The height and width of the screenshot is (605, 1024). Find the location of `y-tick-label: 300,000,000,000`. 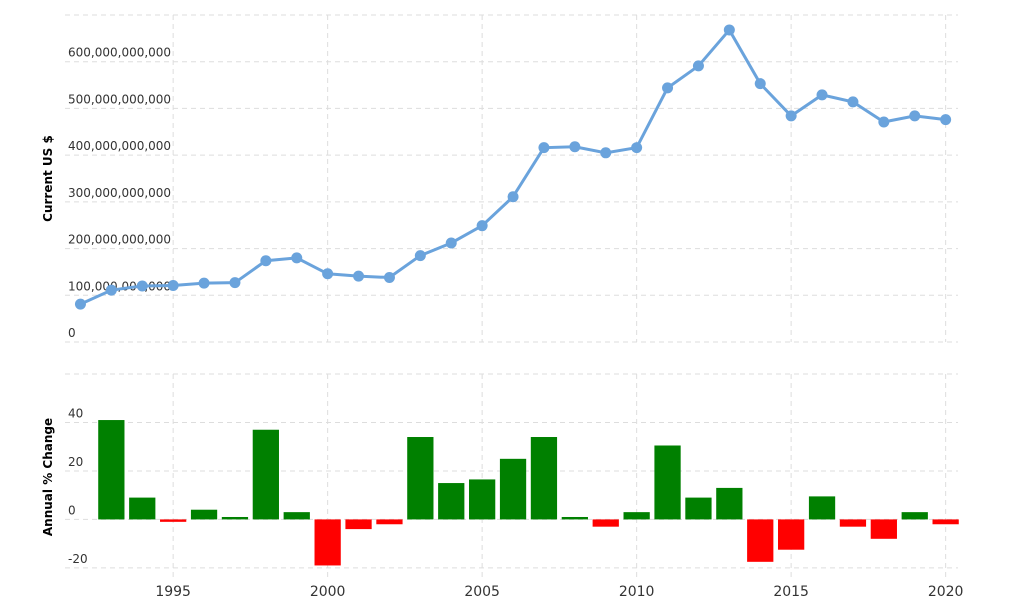

y-tick-label: 300,000,000,000 is located at coordinates (119, 193).